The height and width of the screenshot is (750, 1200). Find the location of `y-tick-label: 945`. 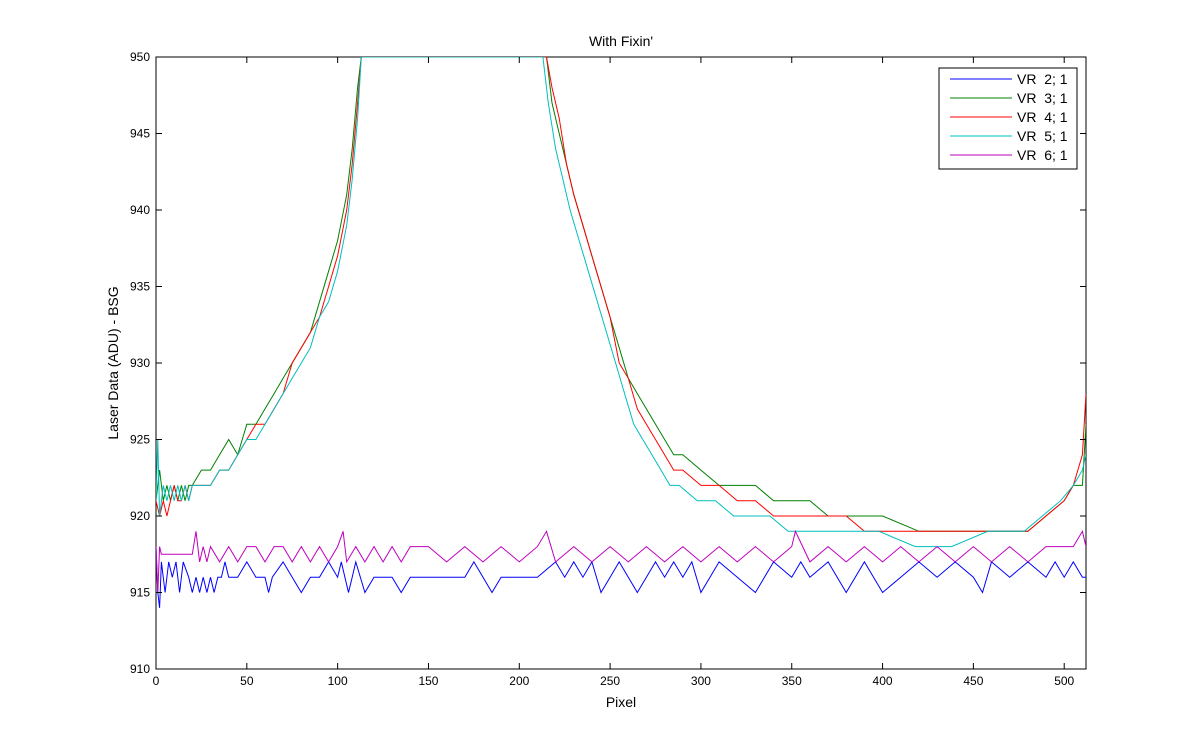

y-tick-label: 945 is located at coordinates (140, 134).